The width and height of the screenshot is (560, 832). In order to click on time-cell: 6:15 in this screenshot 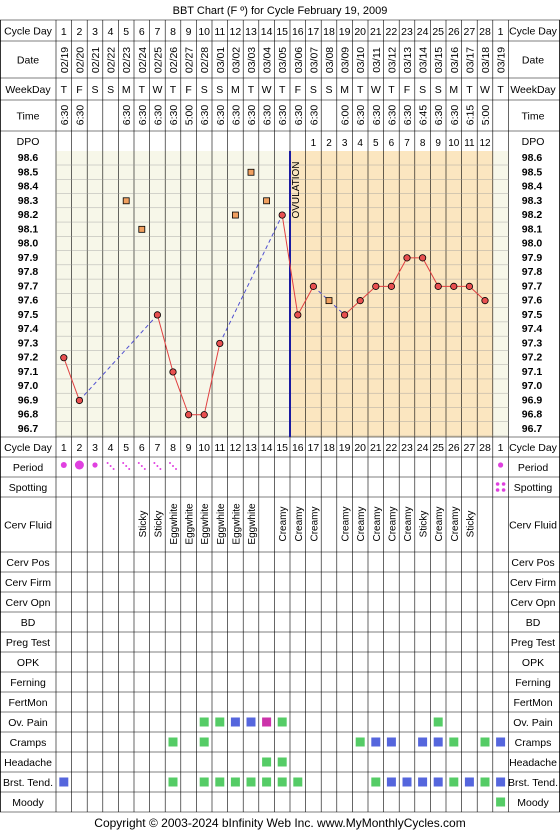, I will do `click(470, 115)`.